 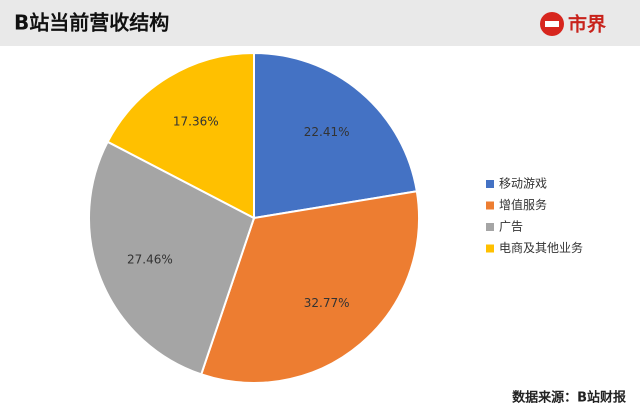 I want to click on slice-label: 27.46%, so click(x=150, y=259).